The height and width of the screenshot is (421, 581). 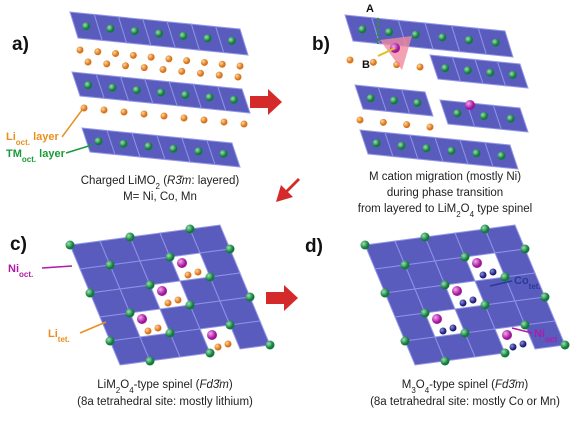 I want to click on annotation: Nioct., so click(x=20, y=271).